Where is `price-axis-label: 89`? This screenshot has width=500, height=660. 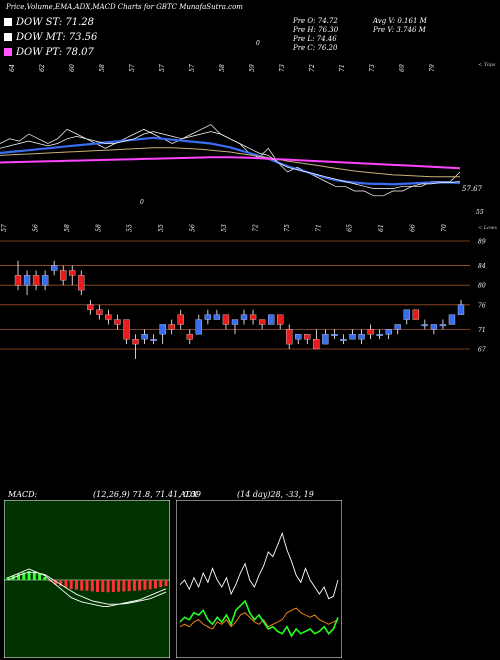
price-axis-label: 89 is located at coordinates (482, 242).